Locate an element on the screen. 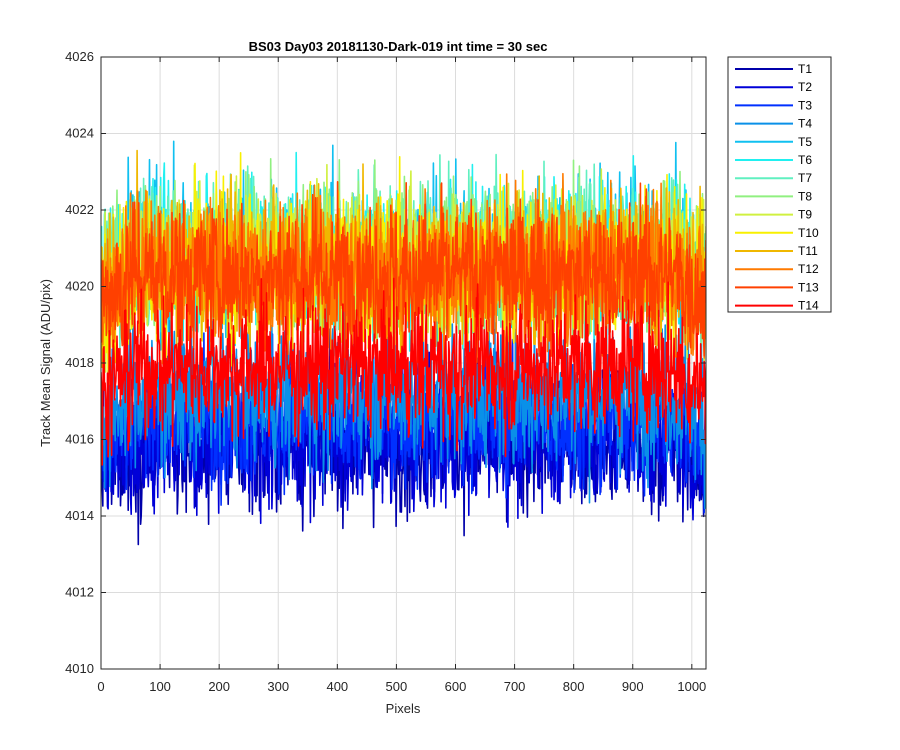 The width and height of the screenshot is (900, 750). x-tick-label: 1000 is located at coordinates (691, 686).